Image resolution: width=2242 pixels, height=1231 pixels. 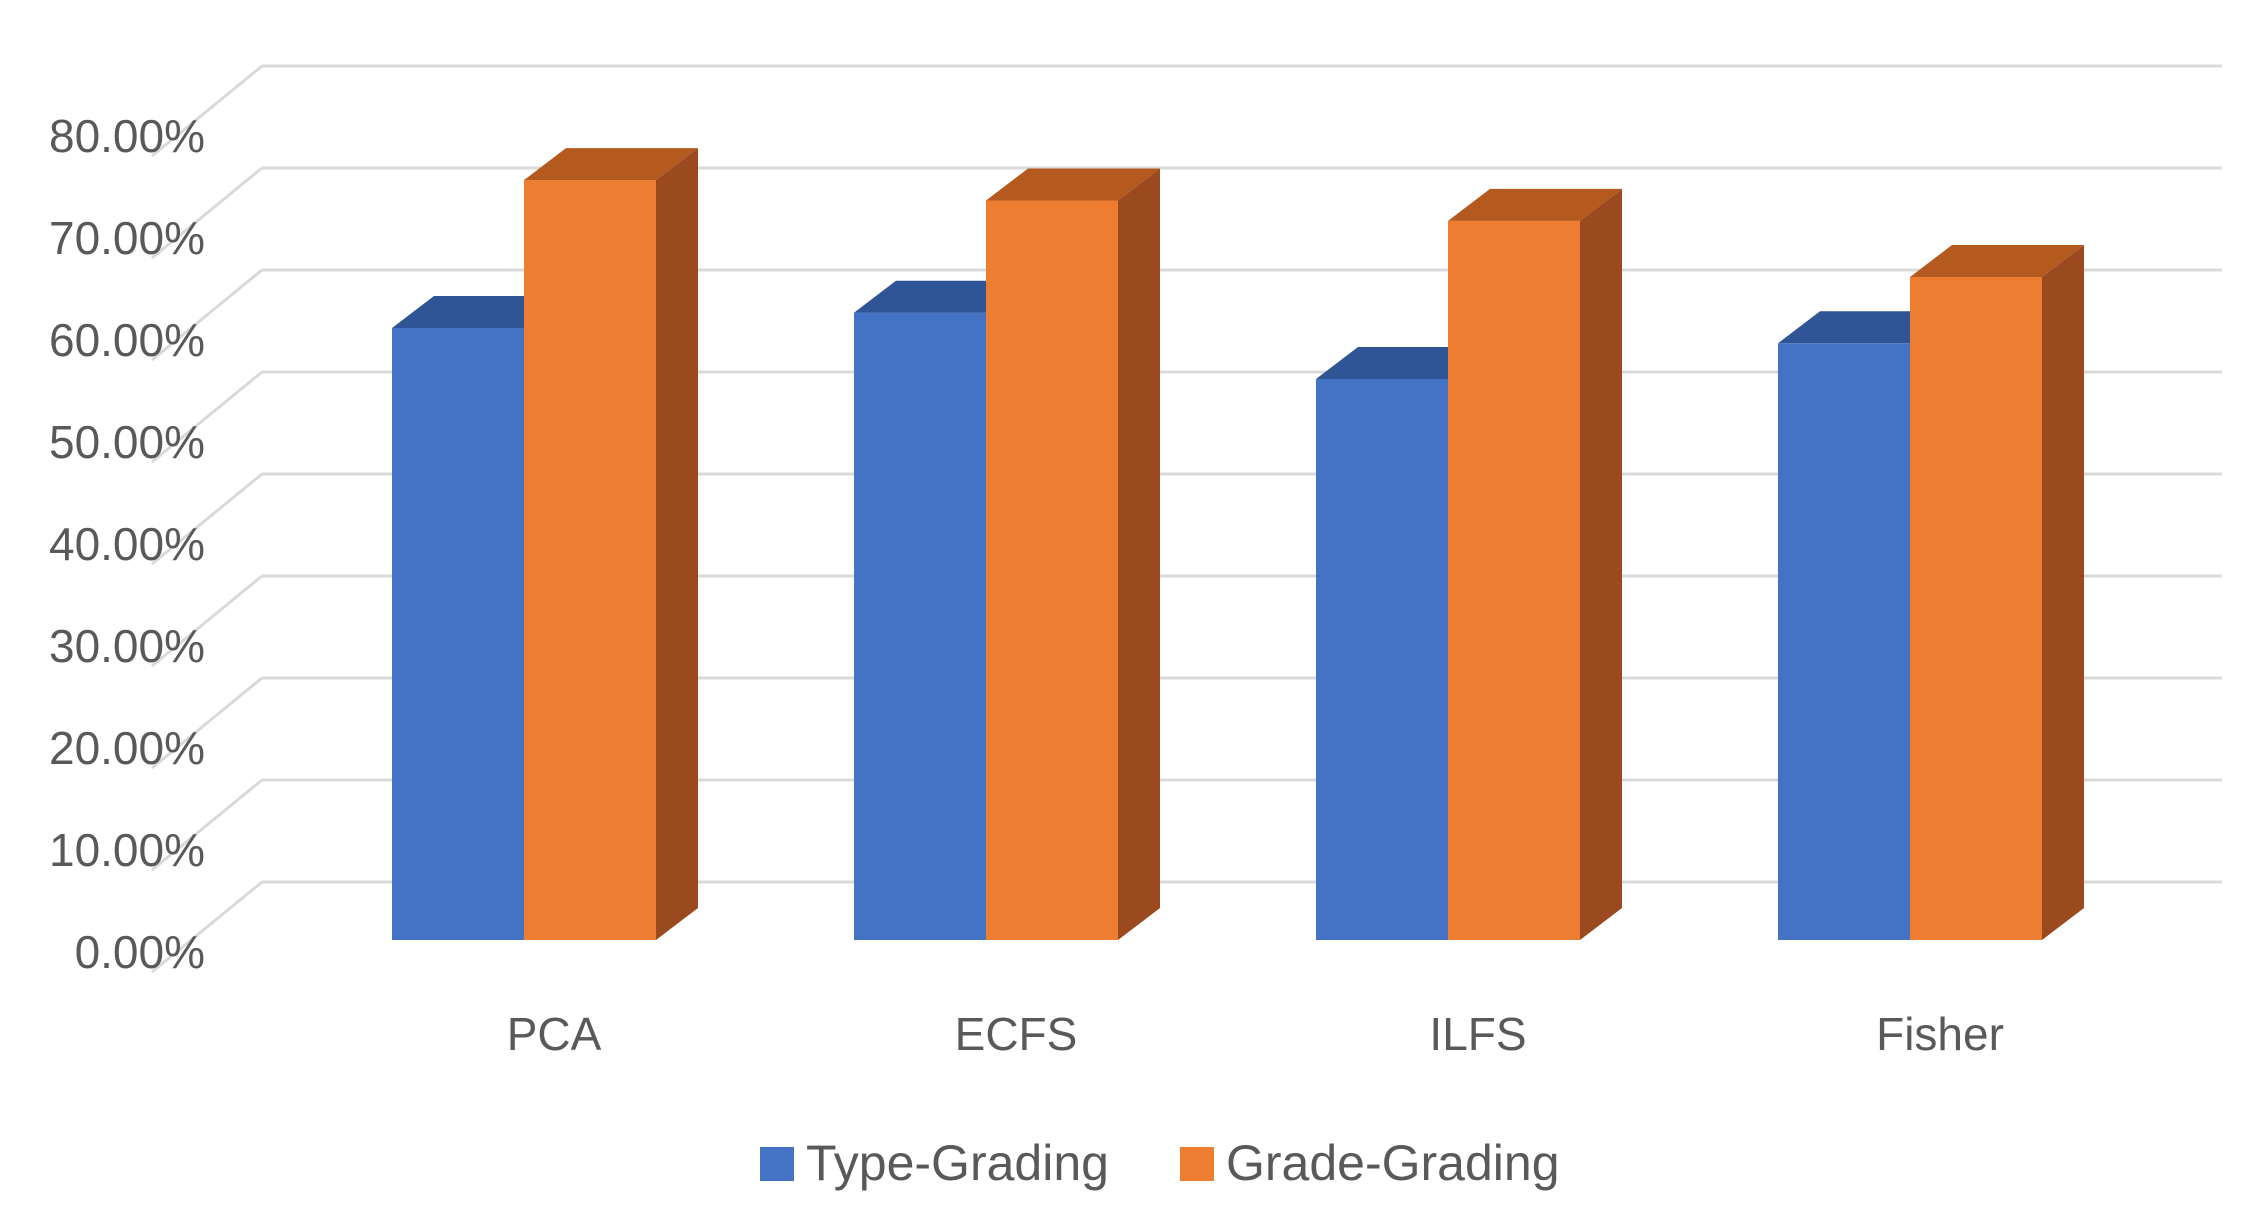 I want to click on x-tick-label: ILFS, so click(x=1477, y=1034).